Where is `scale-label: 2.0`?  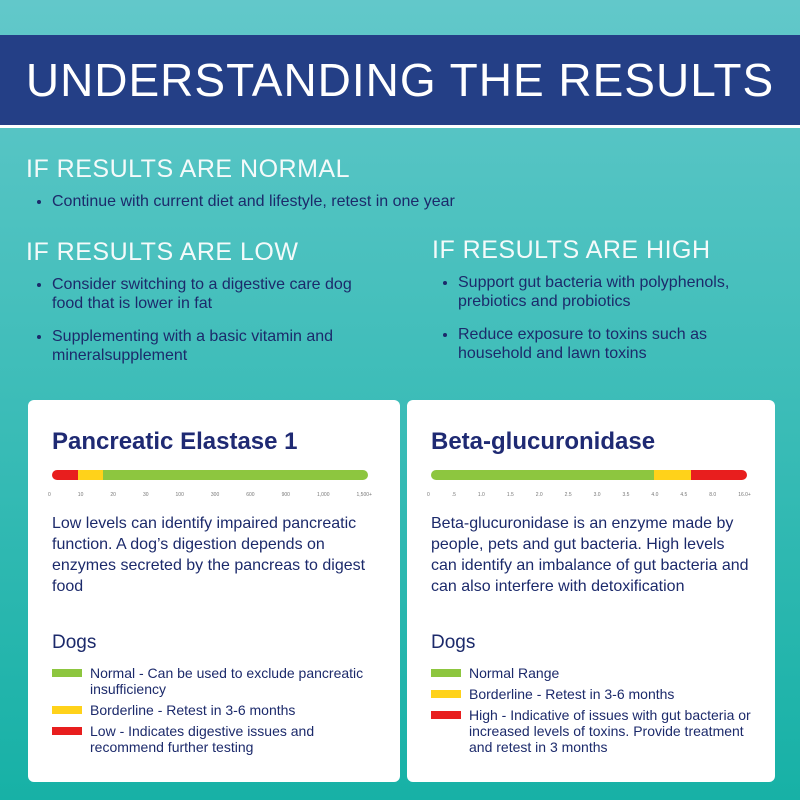 scale-label: 2.0 is located at coordinates (539, 495).